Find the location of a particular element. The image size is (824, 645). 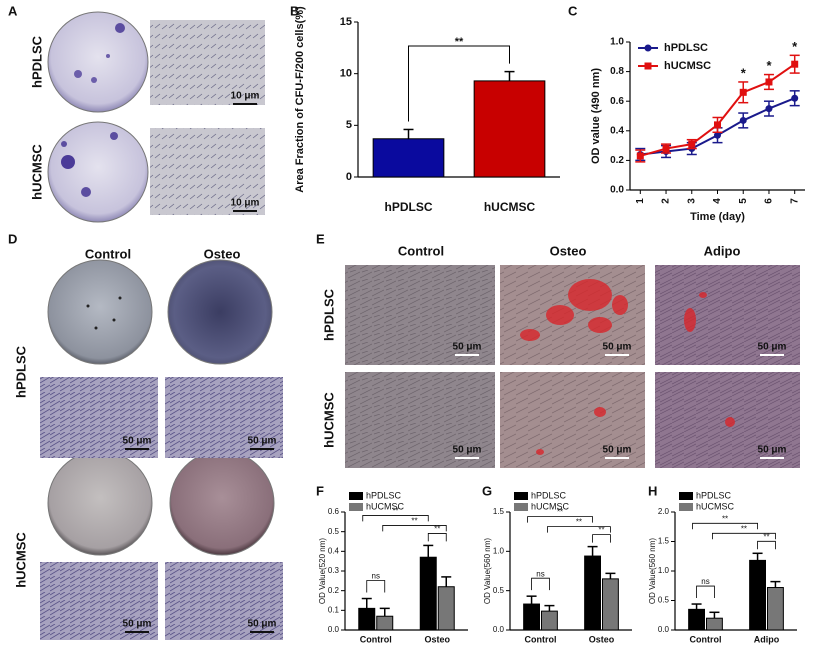

y-tick-label: 0.0 is located at coordinates (334, 629).